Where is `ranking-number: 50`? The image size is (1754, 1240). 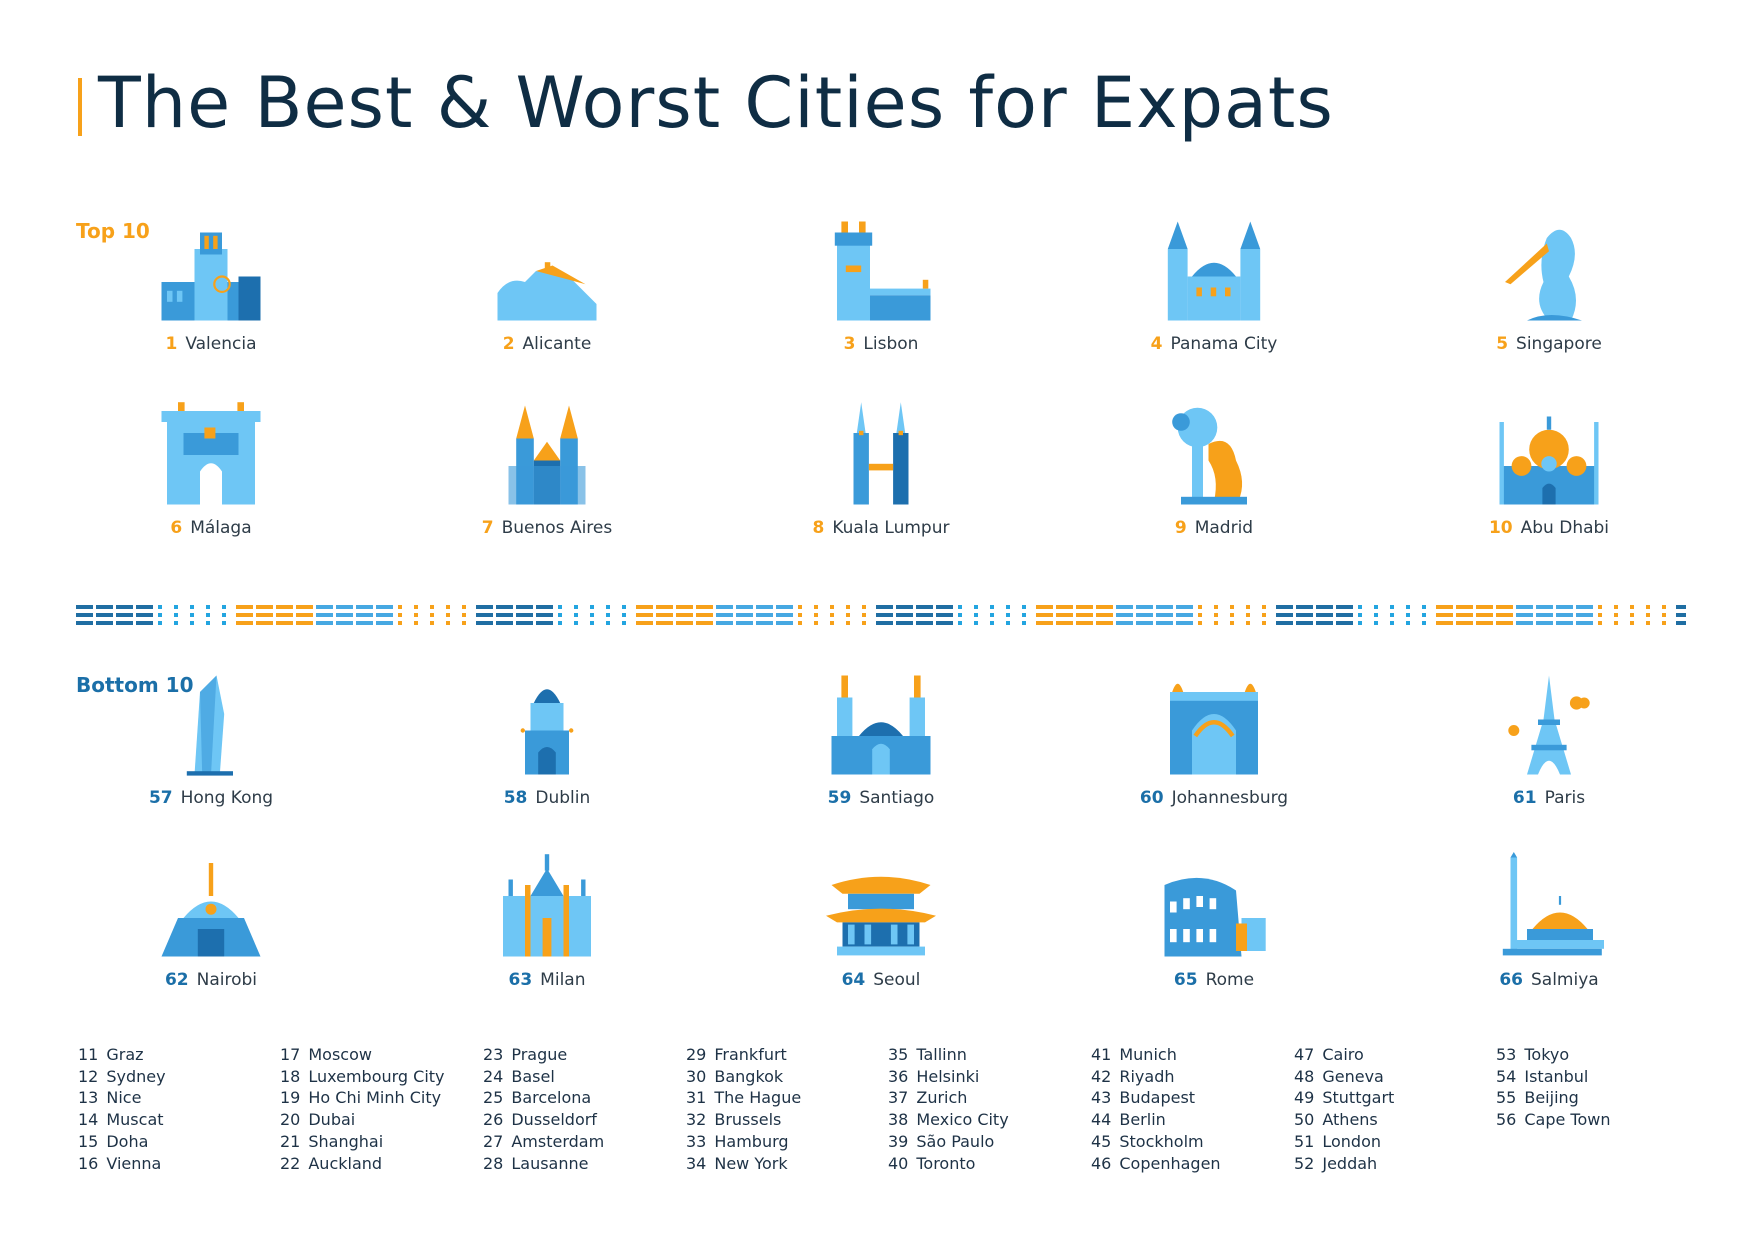 ranking-number: 50 is located at coordinates (1304, 1120).